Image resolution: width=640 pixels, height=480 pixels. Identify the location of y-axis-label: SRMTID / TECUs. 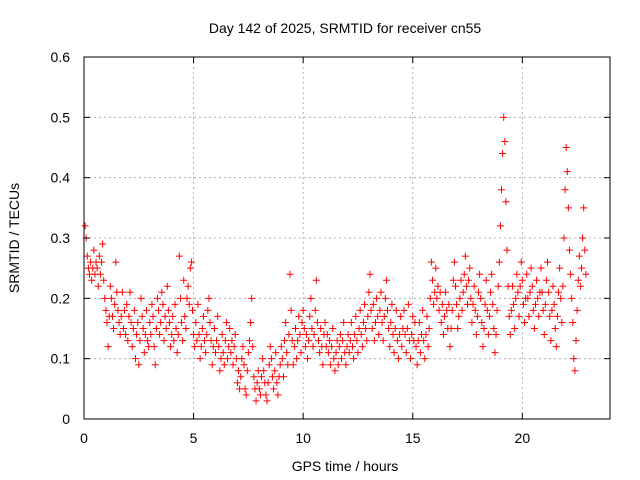
(14, 238).